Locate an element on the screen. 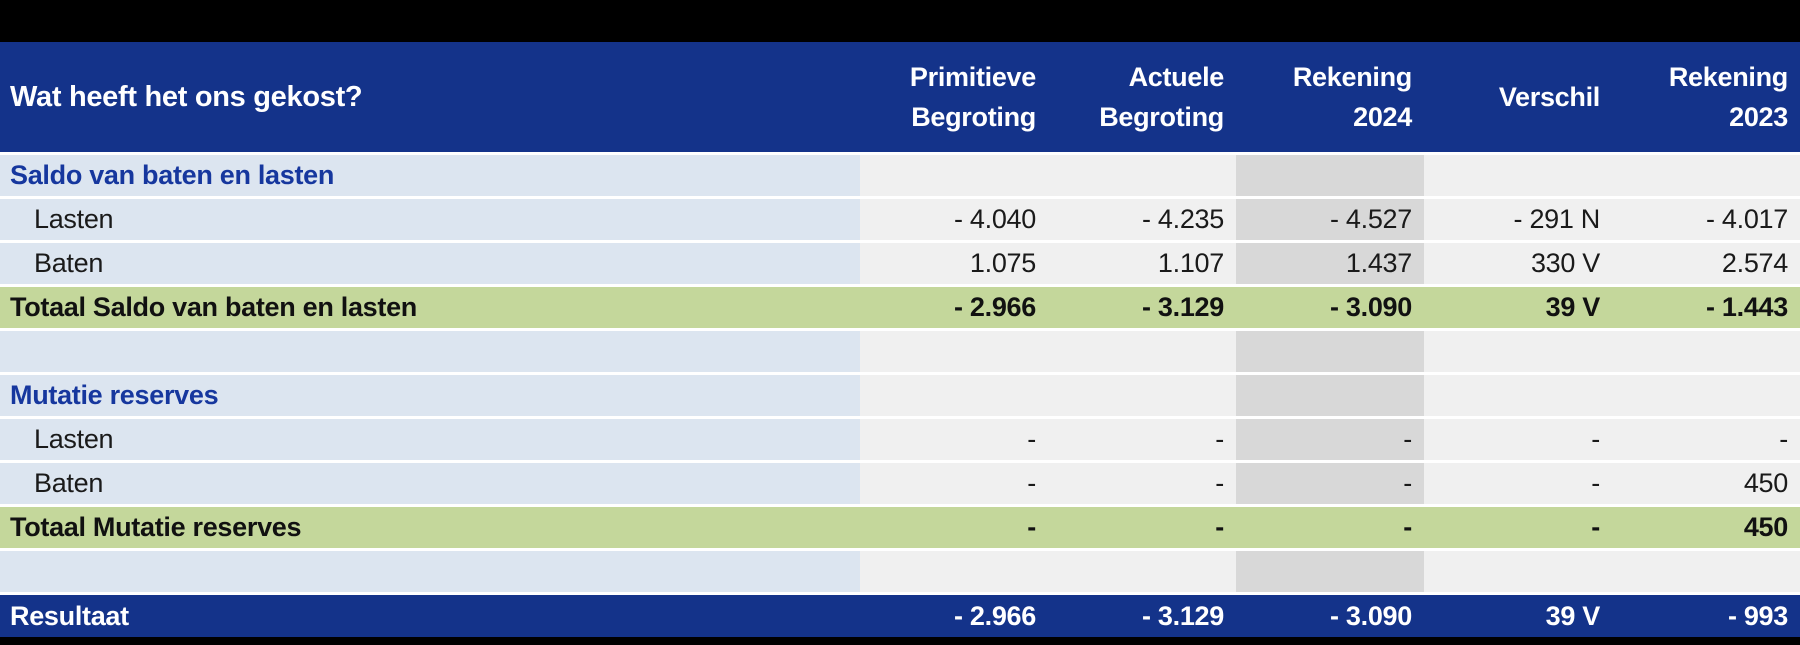 The image size is (1800, 645). column-header-primitieve-begroting: Primitieve Begroting is located at coordinates (954, 97).